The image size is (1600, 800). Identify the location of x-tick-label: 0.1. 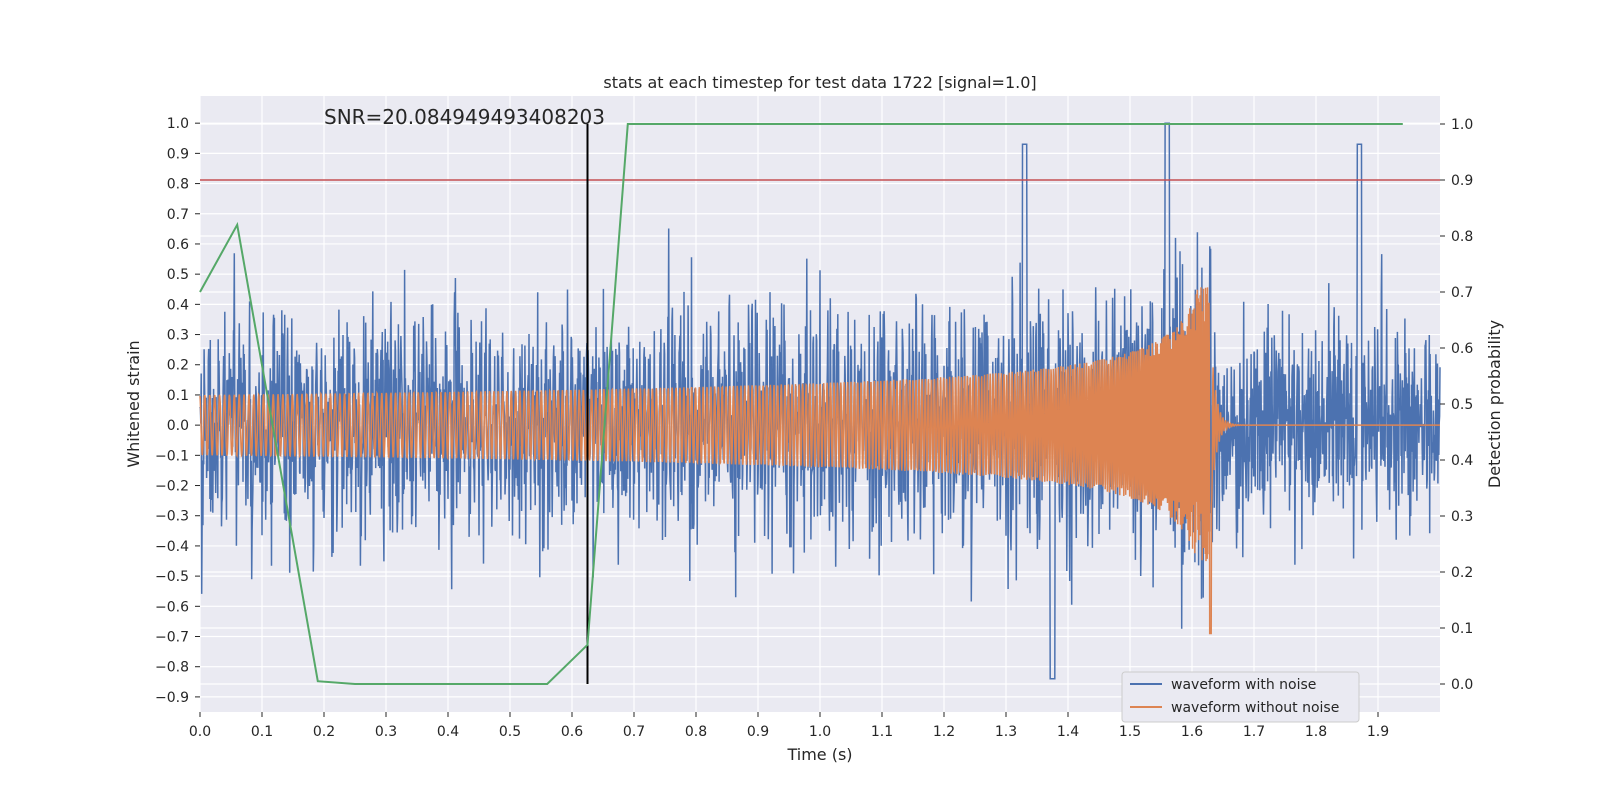
(262, 732).